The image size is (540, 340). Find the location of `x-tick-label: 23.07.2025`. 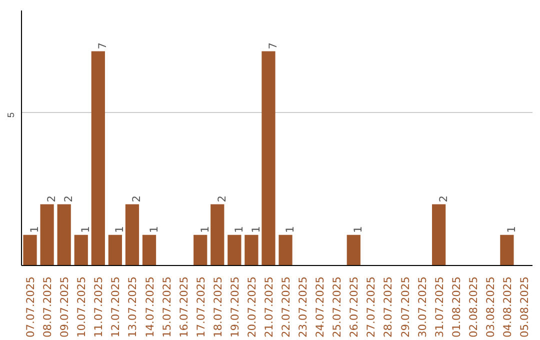

x-tick-label: 23.07.2025 is located at coordinates (303, 307).